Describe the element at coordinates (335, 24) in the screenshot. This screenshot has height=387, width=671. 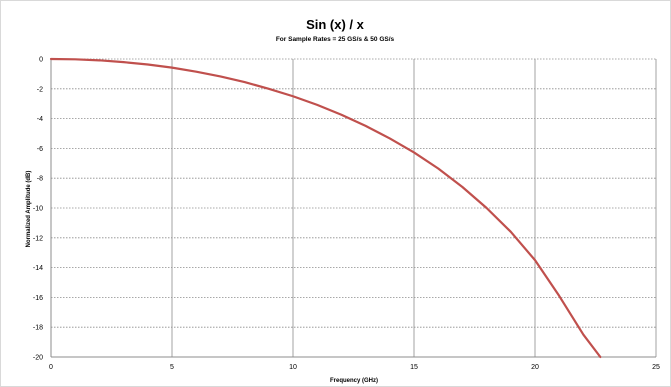
I see `chart-title: Sin (x) / x` at that location.